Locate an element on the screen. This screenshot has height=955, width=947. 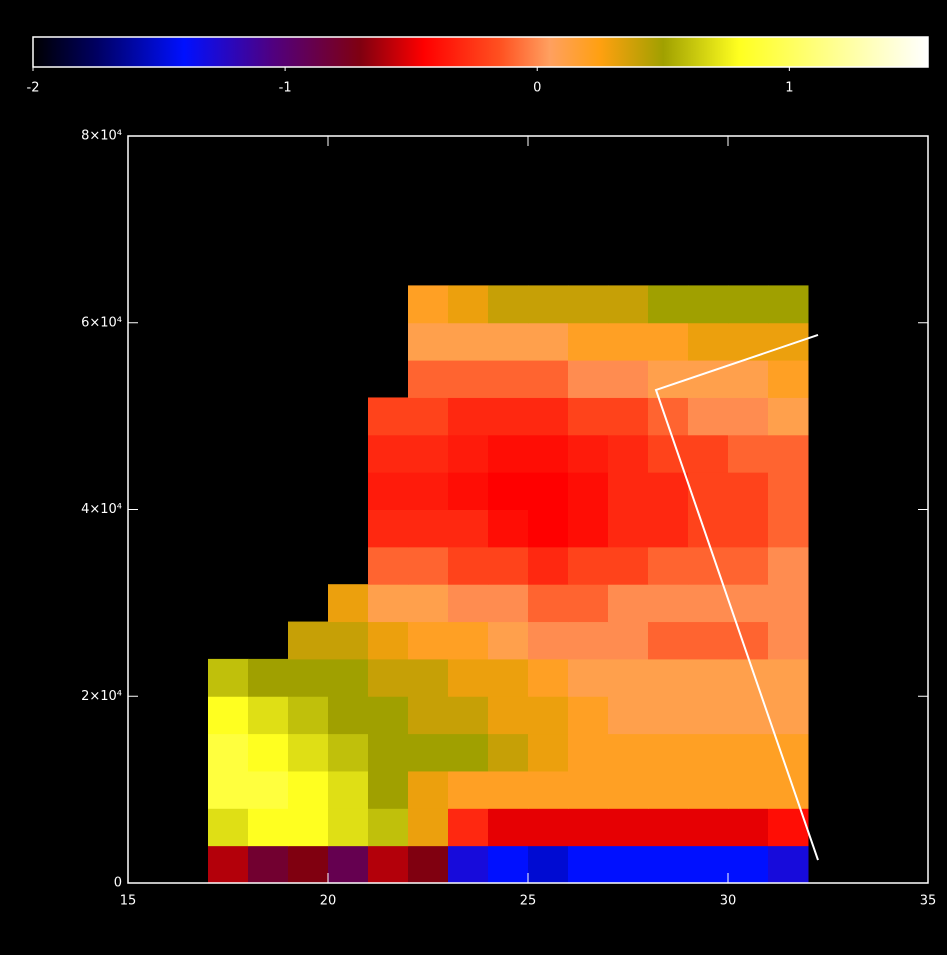
y-tick-label: 6×10⁴ is located at coordinates (101, 322).